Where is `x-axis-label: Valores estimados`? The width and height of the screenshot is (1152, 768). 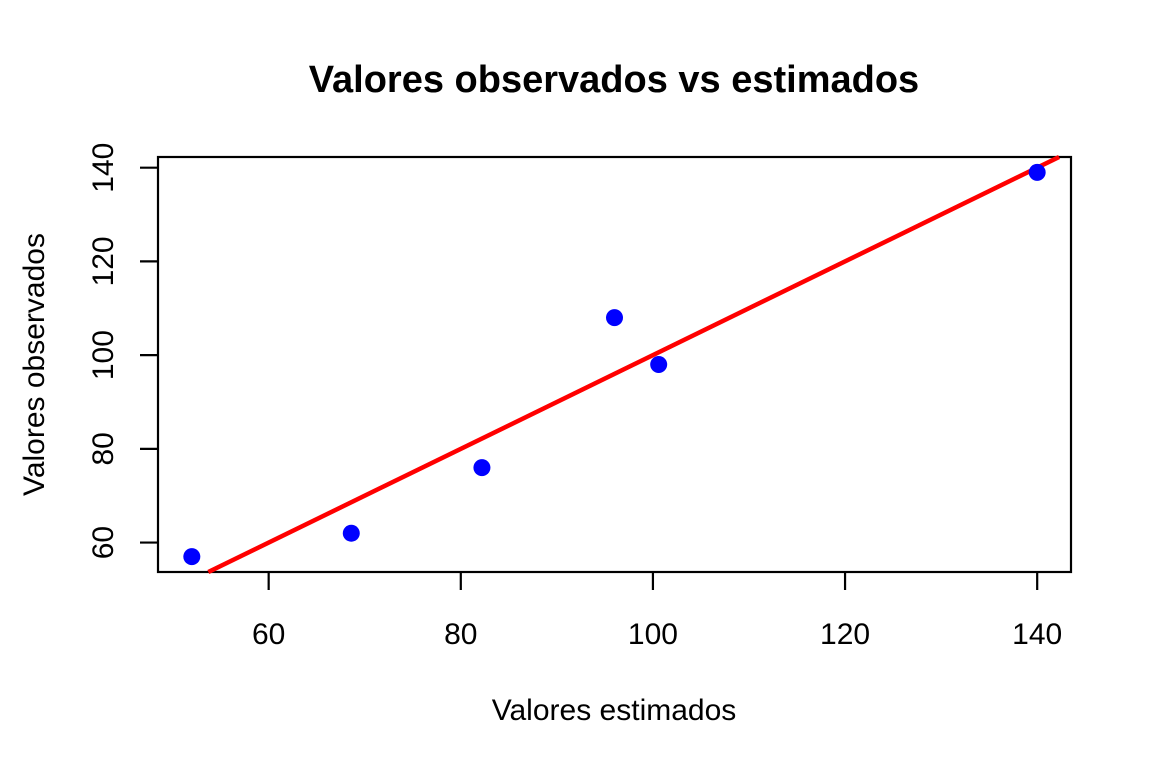
x-axis-label: Valores estimados is located at coordinates (614, 710).